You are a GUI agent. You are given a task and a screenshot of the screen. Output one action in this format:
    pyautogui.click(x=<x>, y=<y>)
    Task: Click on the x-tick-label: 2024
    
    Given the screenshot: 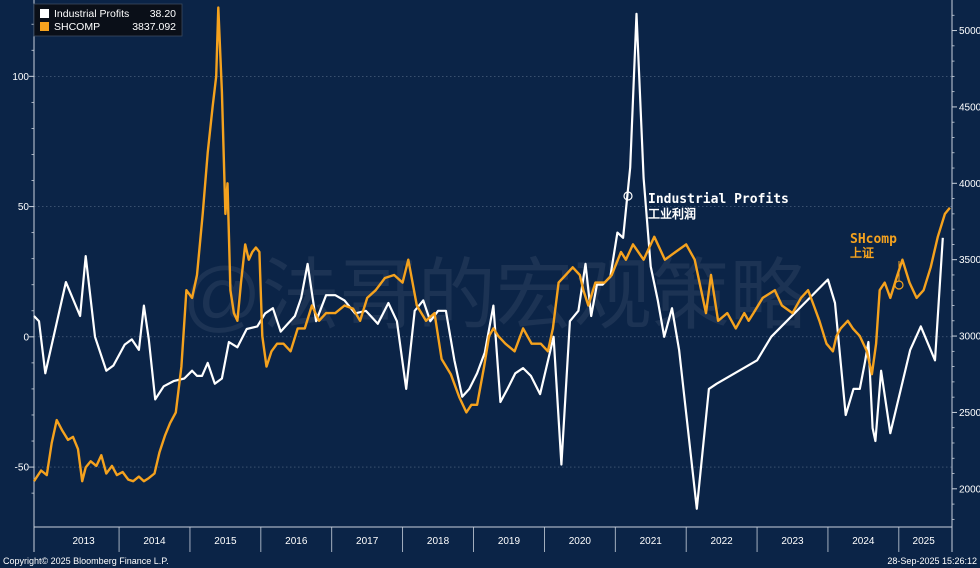 What is the action you would take?
    pyautogui.click(x=863, y=541)
    